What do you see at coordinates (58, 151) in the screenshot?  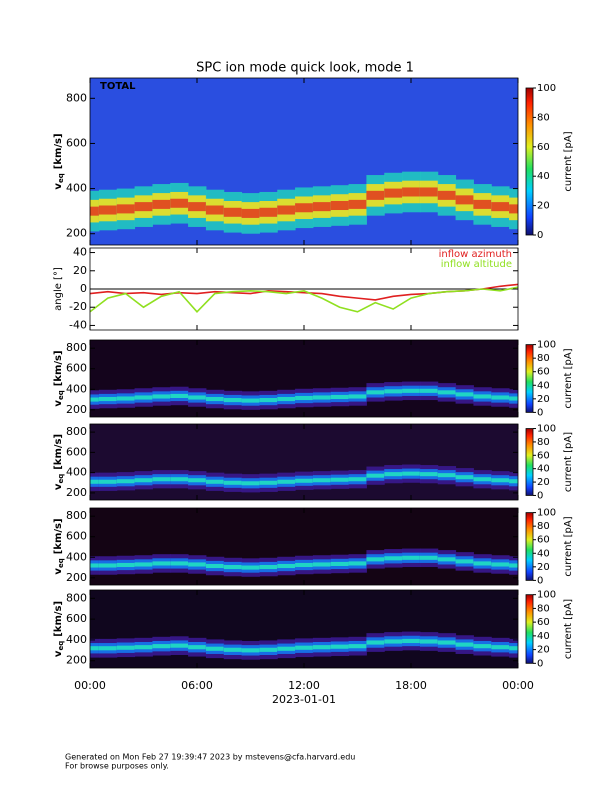 I see `y-label-unit: [km/s]` at bounding box center [58, 151].